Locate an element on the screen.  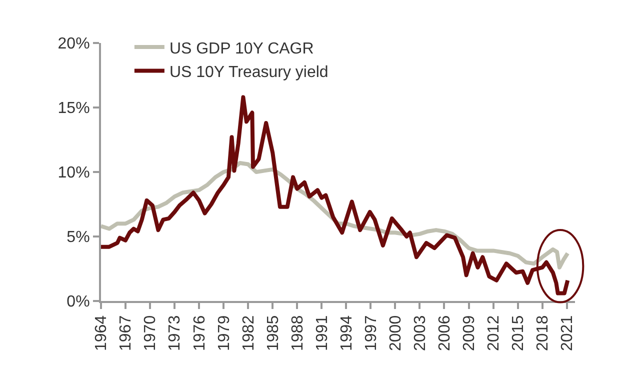
y-tick-label: 15% is located at coordinates (74, 109).